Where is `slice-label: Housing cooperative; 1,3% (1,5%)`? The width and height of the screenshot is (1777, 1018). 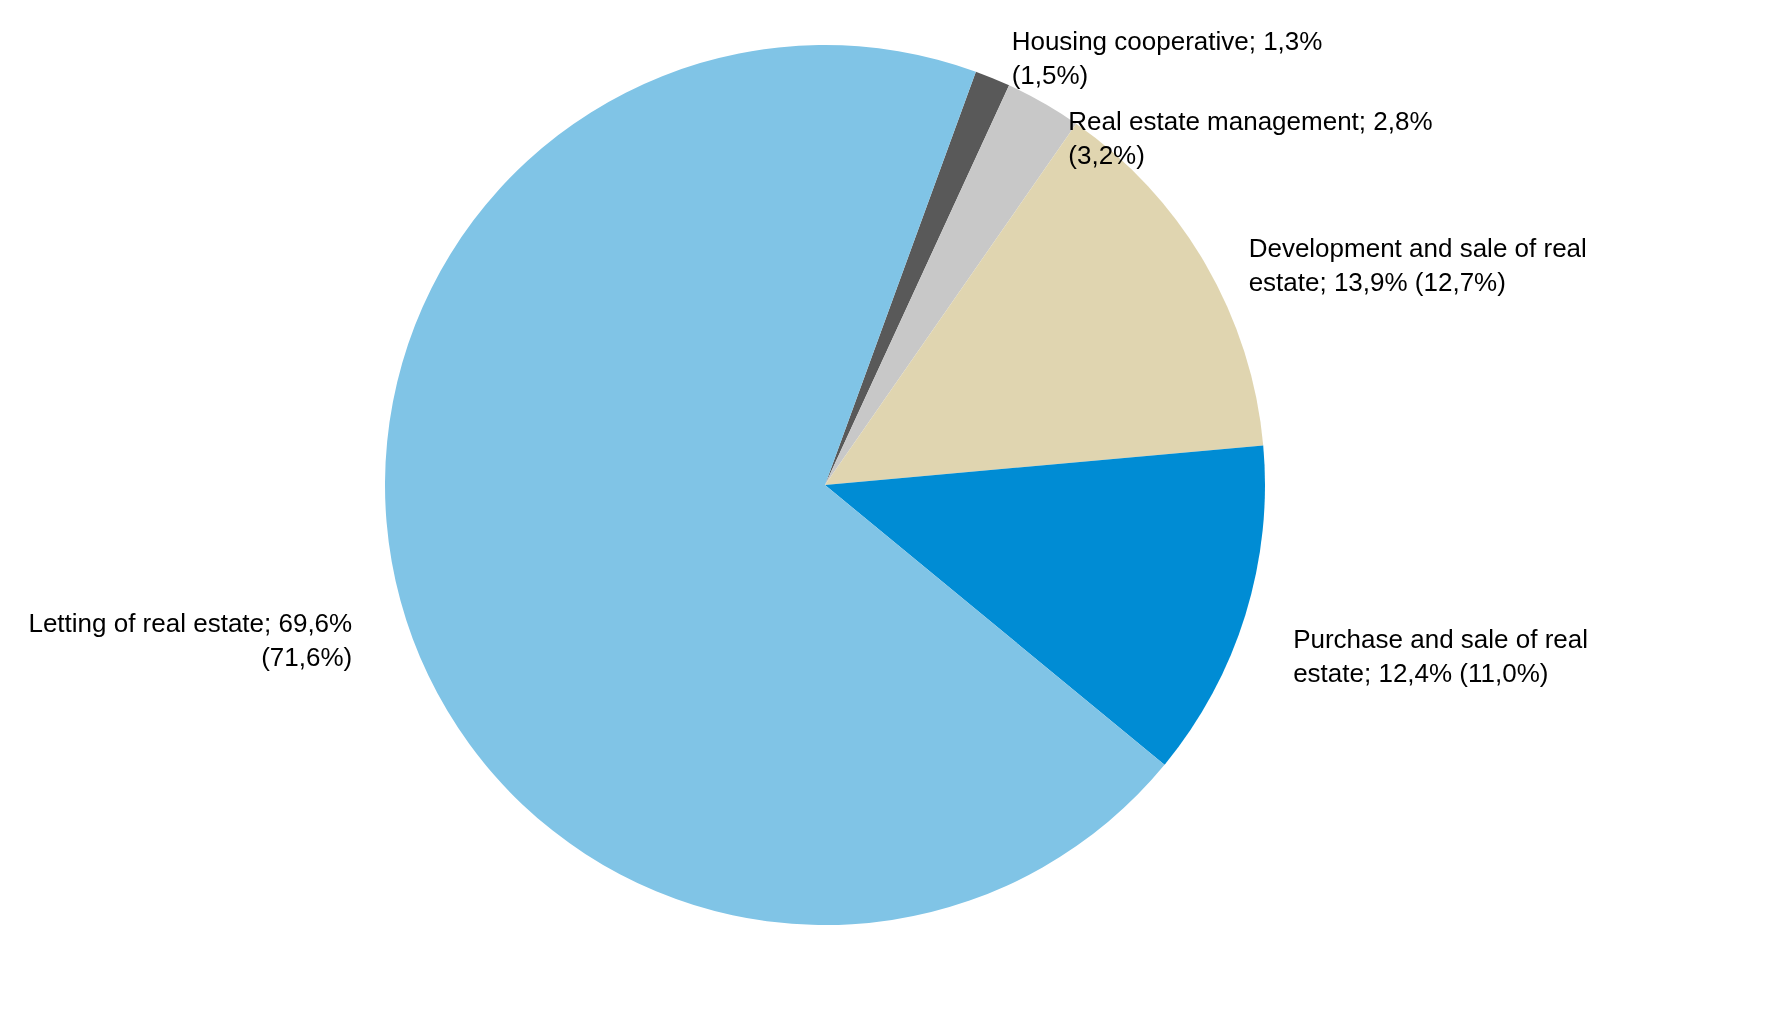
slice-label: Housing cooperative; 1,3% (1,5%) is located at coordinates (1167, 57).